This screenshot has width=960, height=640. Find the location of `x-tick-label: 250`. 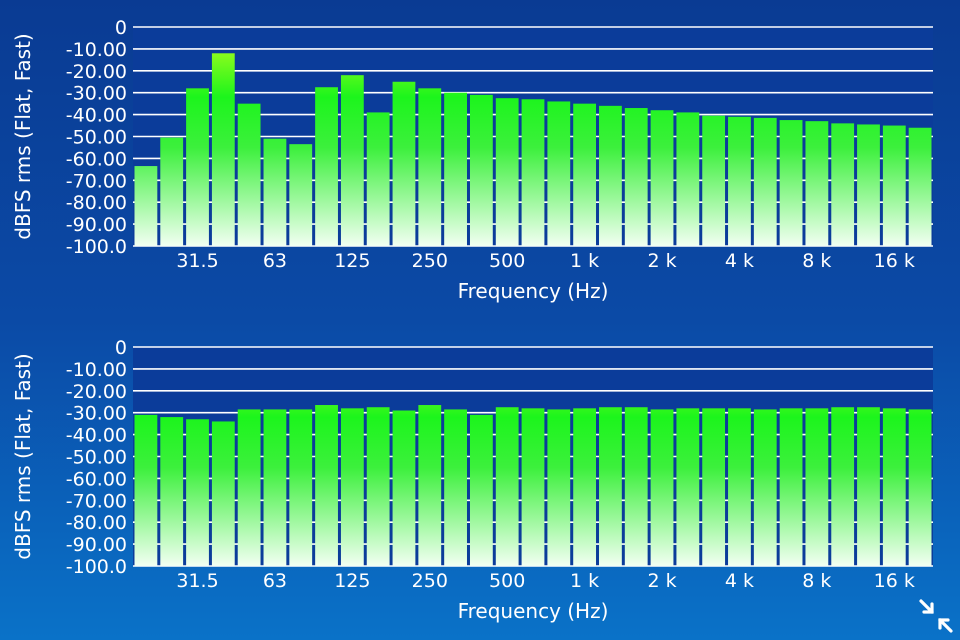

x-tick-label: 250 is located at coordinates (430, 261).